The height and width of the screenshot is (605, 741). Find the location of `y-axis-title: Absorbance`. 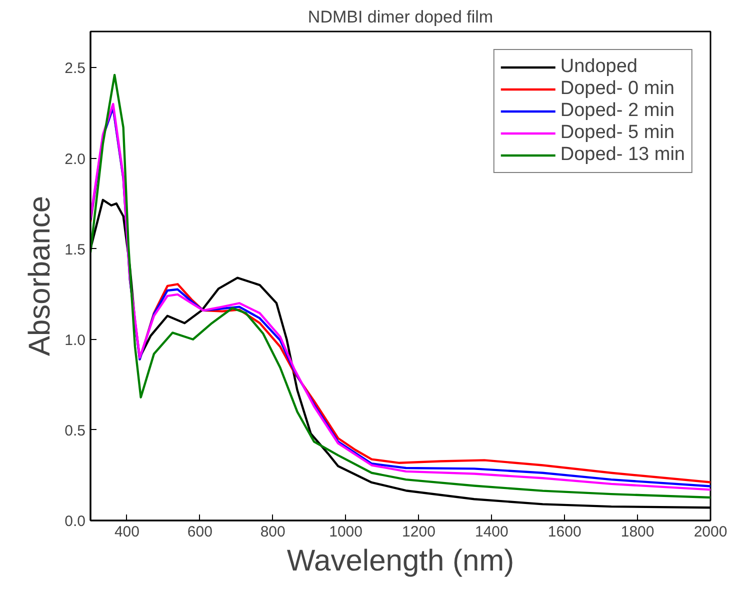

y-axis-title: Absorbance is located at coordinates (40, 276).